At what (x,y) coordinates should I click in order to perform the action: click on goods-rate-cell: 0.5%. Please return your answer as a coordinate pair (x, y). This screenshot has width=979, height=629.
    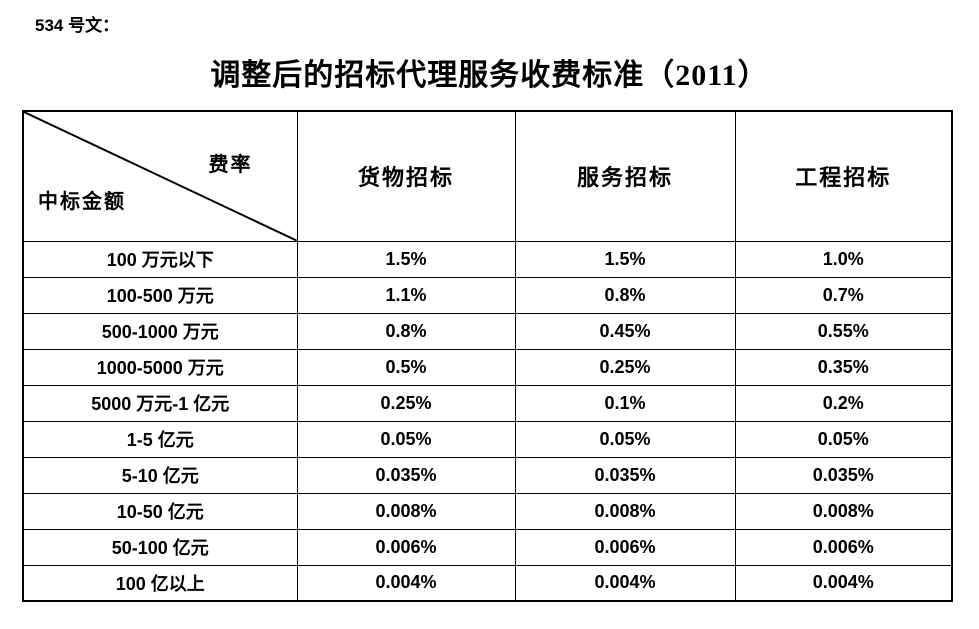
    Looking at the image, I should click on (406, 367).